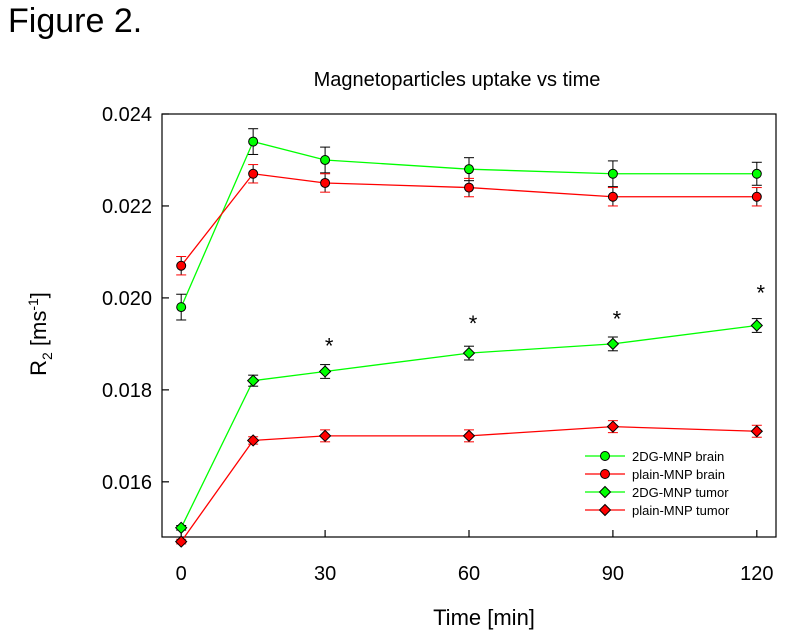 This screenshot has height=638, width=800. I want to click on x-tick-label: 120, so click(756, 574).